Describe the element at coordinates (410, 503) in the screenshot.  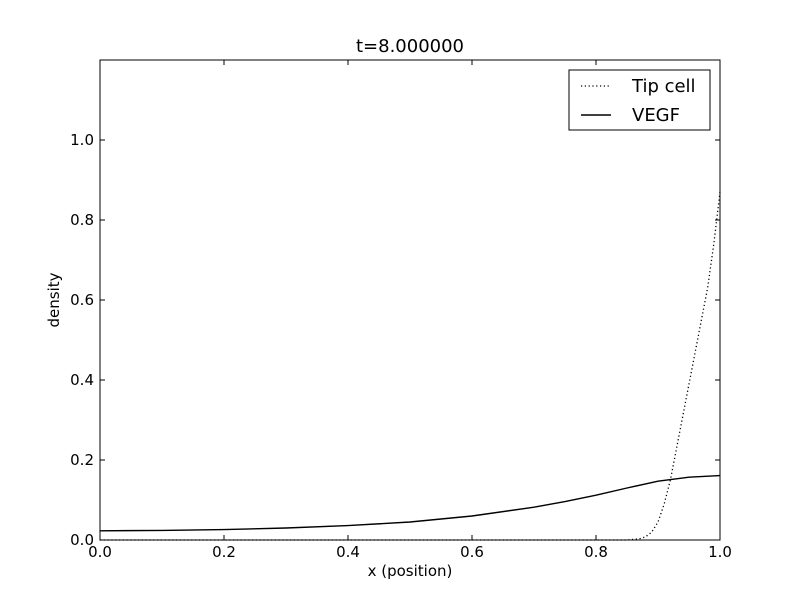
I see `series-line-vegf` at that location.